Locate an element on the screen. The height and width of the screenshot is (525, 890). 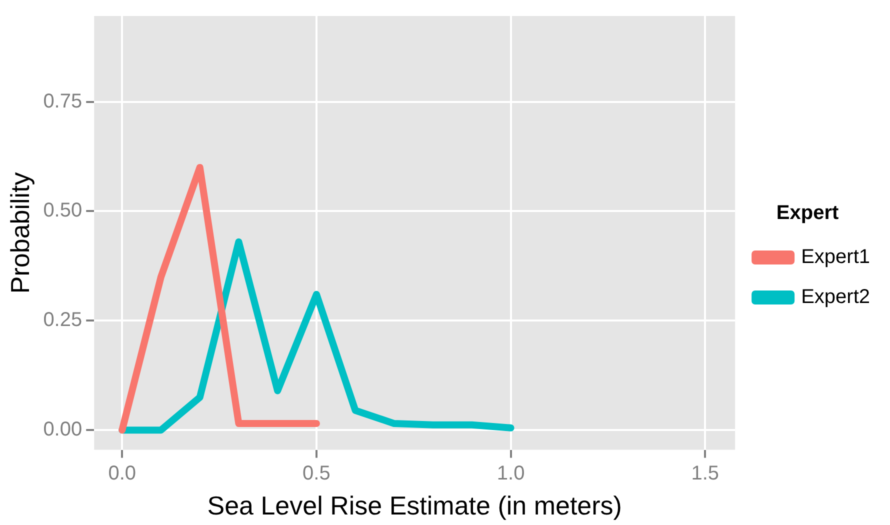
y-axis-title: Probability is located at coordinates (19, 233).